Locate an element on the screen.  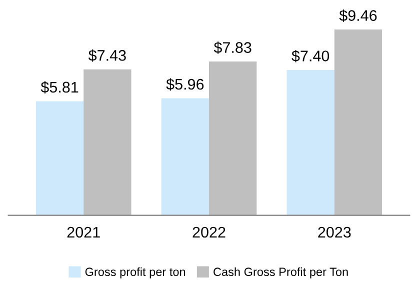
data-label: $7.40 is located at coordinates (311, 56).